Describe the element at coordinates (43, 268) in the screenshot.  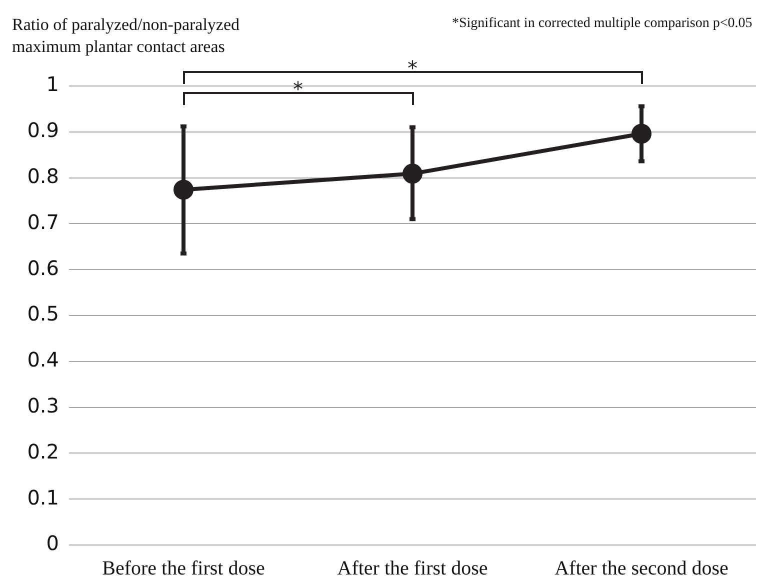
I see `y-tick-label: 0.6` at that location.